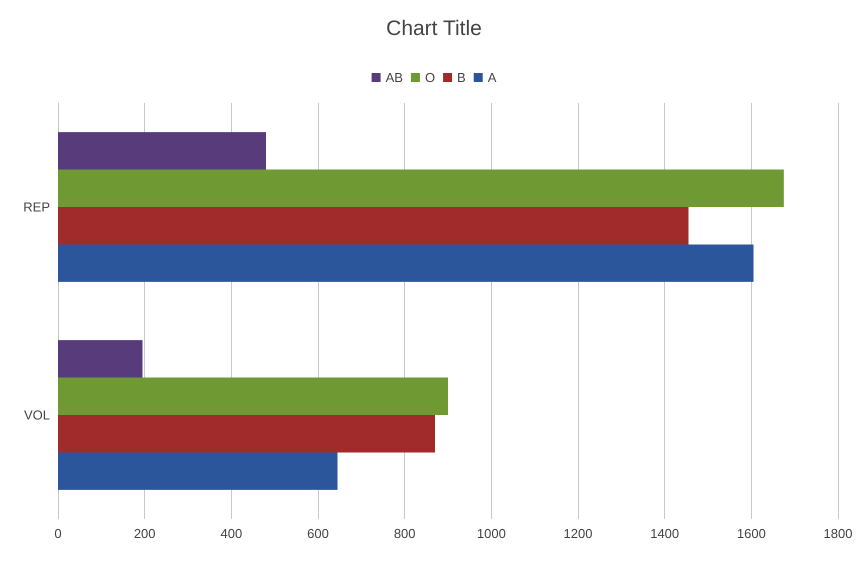 The height and width of the screenshot is (577, 868). I want to click on y-tick-label: REP, so click(36, 207).